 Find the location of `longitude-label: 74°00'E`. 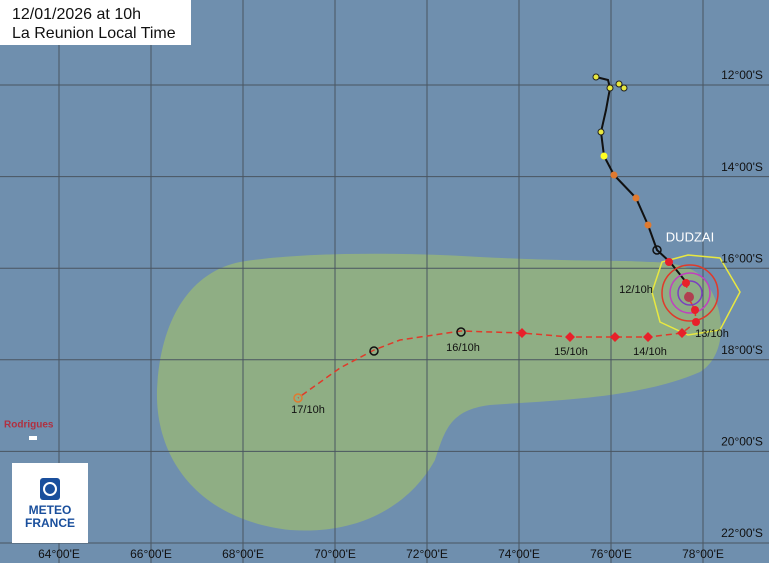

longitude-label: 74°00'E is located at coordinates (519, 554).